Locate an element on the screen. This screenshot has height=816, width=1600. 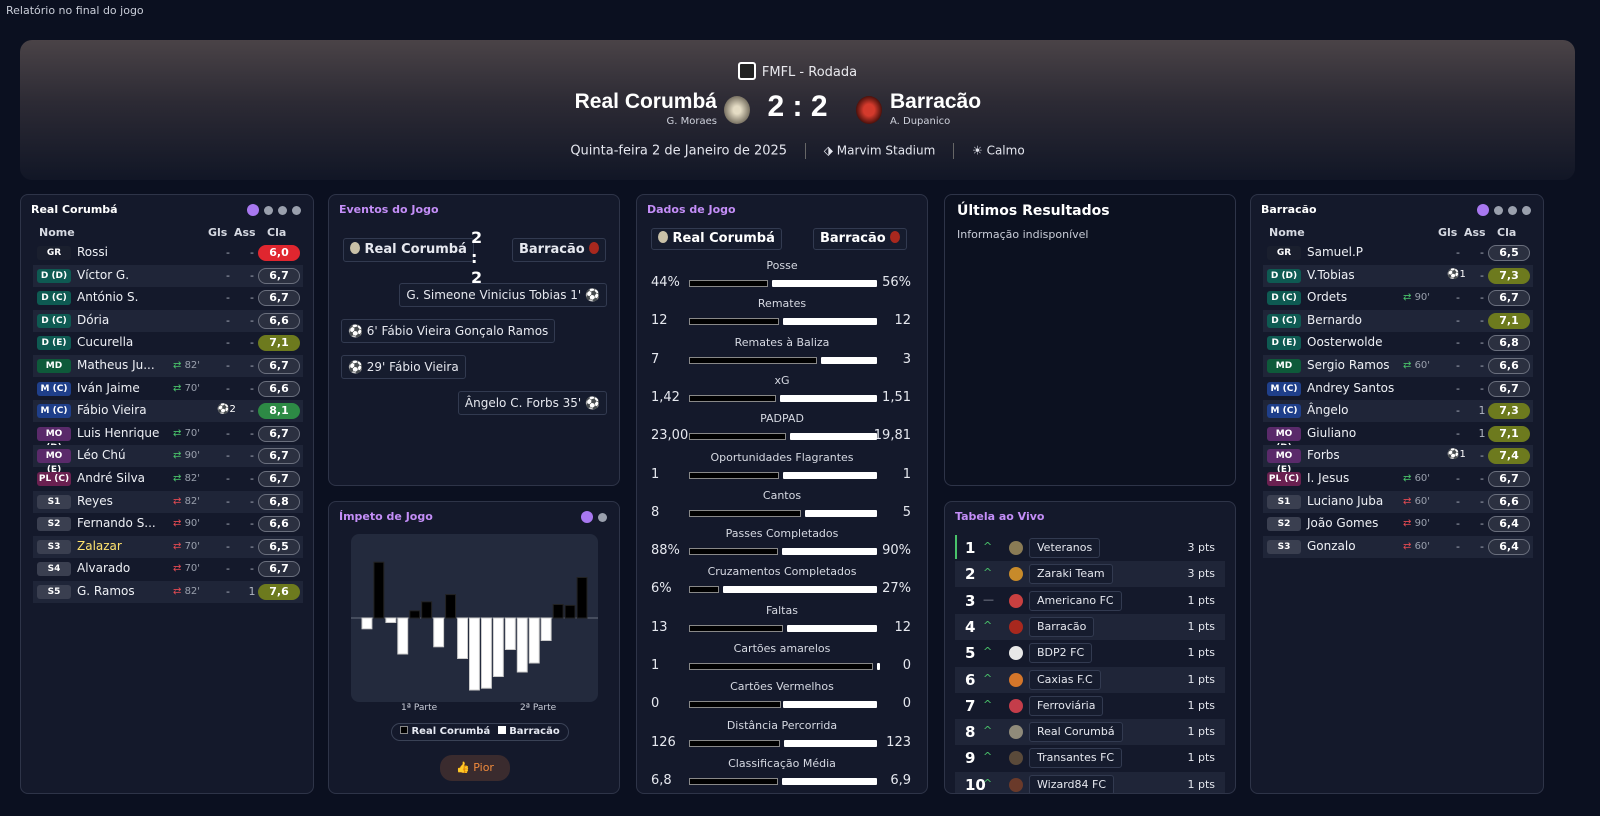
table-row: 6 ^ Caxias F.C 1 pts is located at coordinates (1090, 679).